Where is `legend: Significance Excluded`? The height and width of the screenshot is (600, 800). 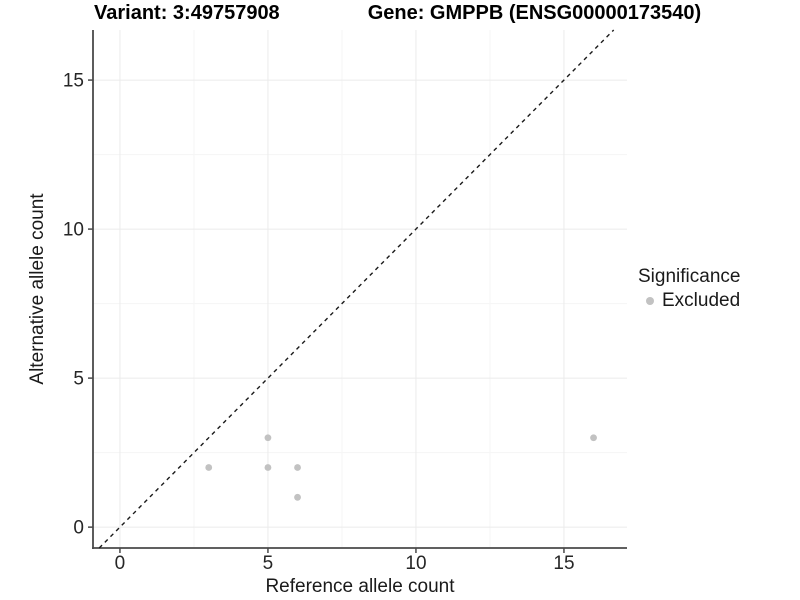 legend: Significance Excluded is located at coordinates (689, 289).